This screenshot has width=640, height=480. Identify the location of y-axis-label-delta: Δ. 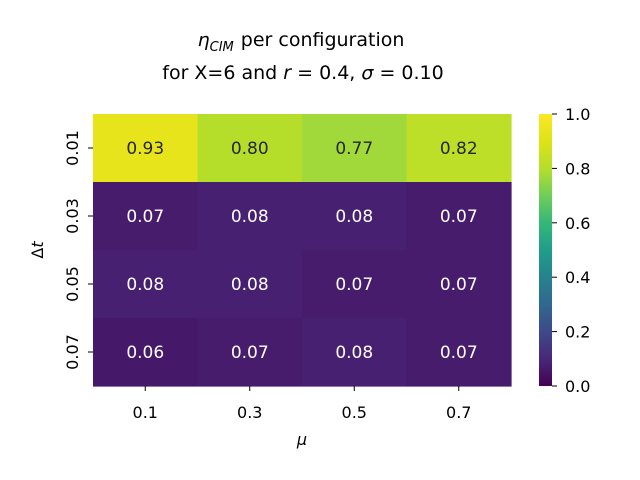
(37, 253).